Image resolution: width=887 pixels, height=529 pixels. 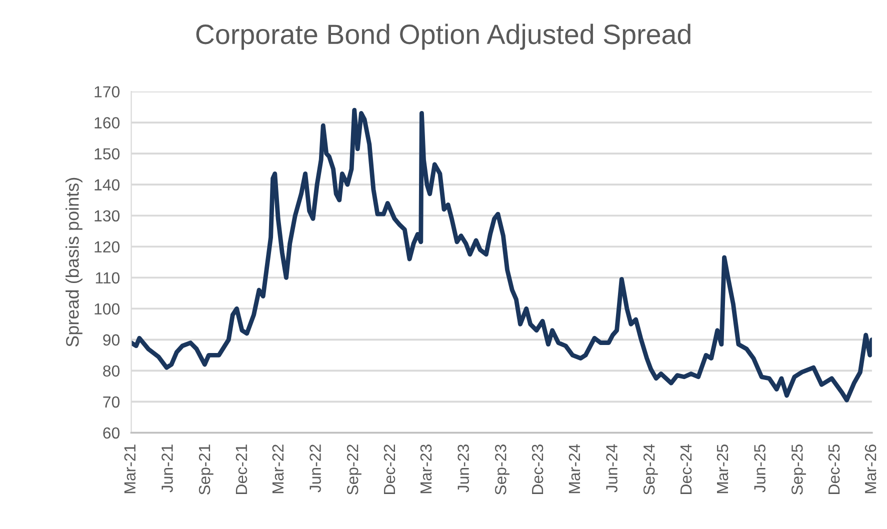 What do you see at coordinates (242, 469) in the screenshot?
I see `x-tick-label: Dec-21` at bounding box center [242, 469].